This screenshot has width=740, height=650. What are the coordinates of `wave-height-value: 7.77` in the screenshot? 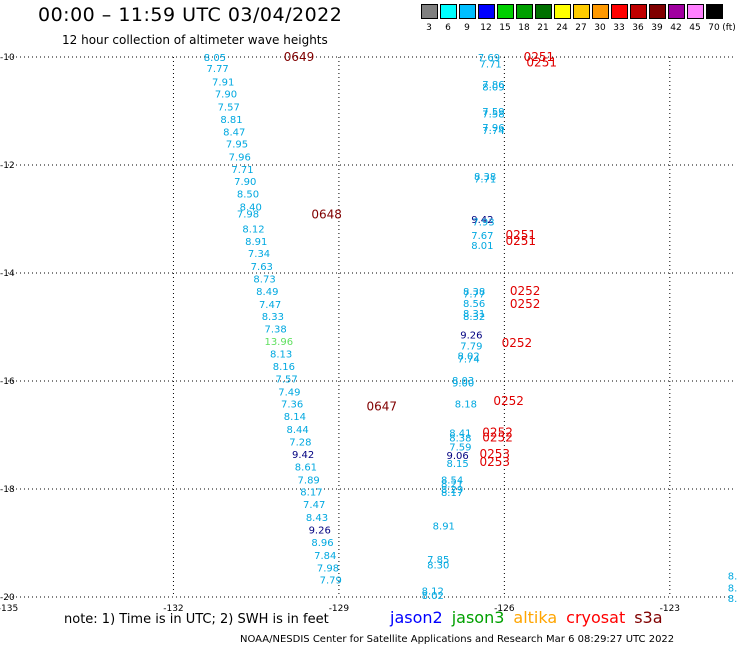 It's located at (218, 69).